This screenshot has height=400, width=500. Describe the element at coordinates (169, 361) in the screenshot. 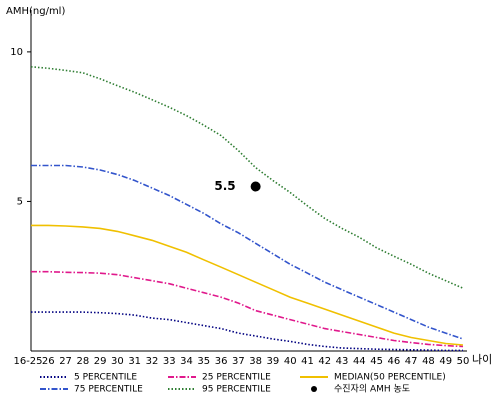

I see `x-tick-label: 33` at that location.